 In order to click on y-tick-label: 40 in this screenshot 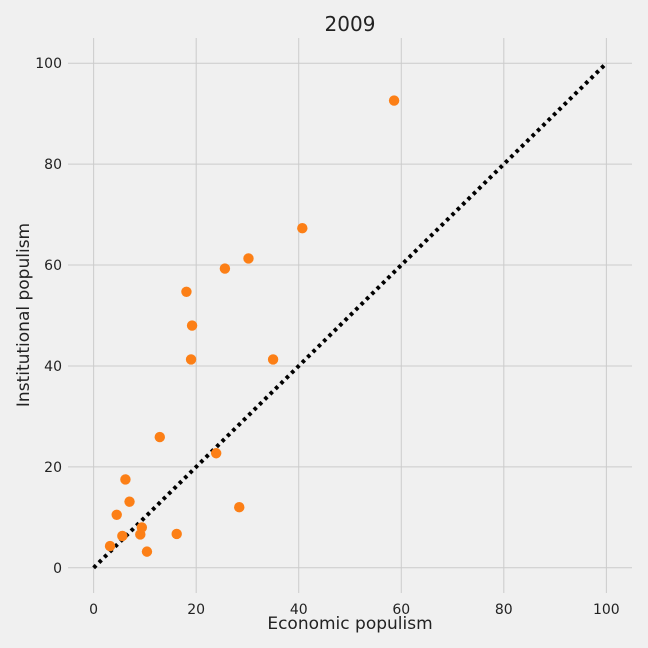, I will do `click(53, 367)`.